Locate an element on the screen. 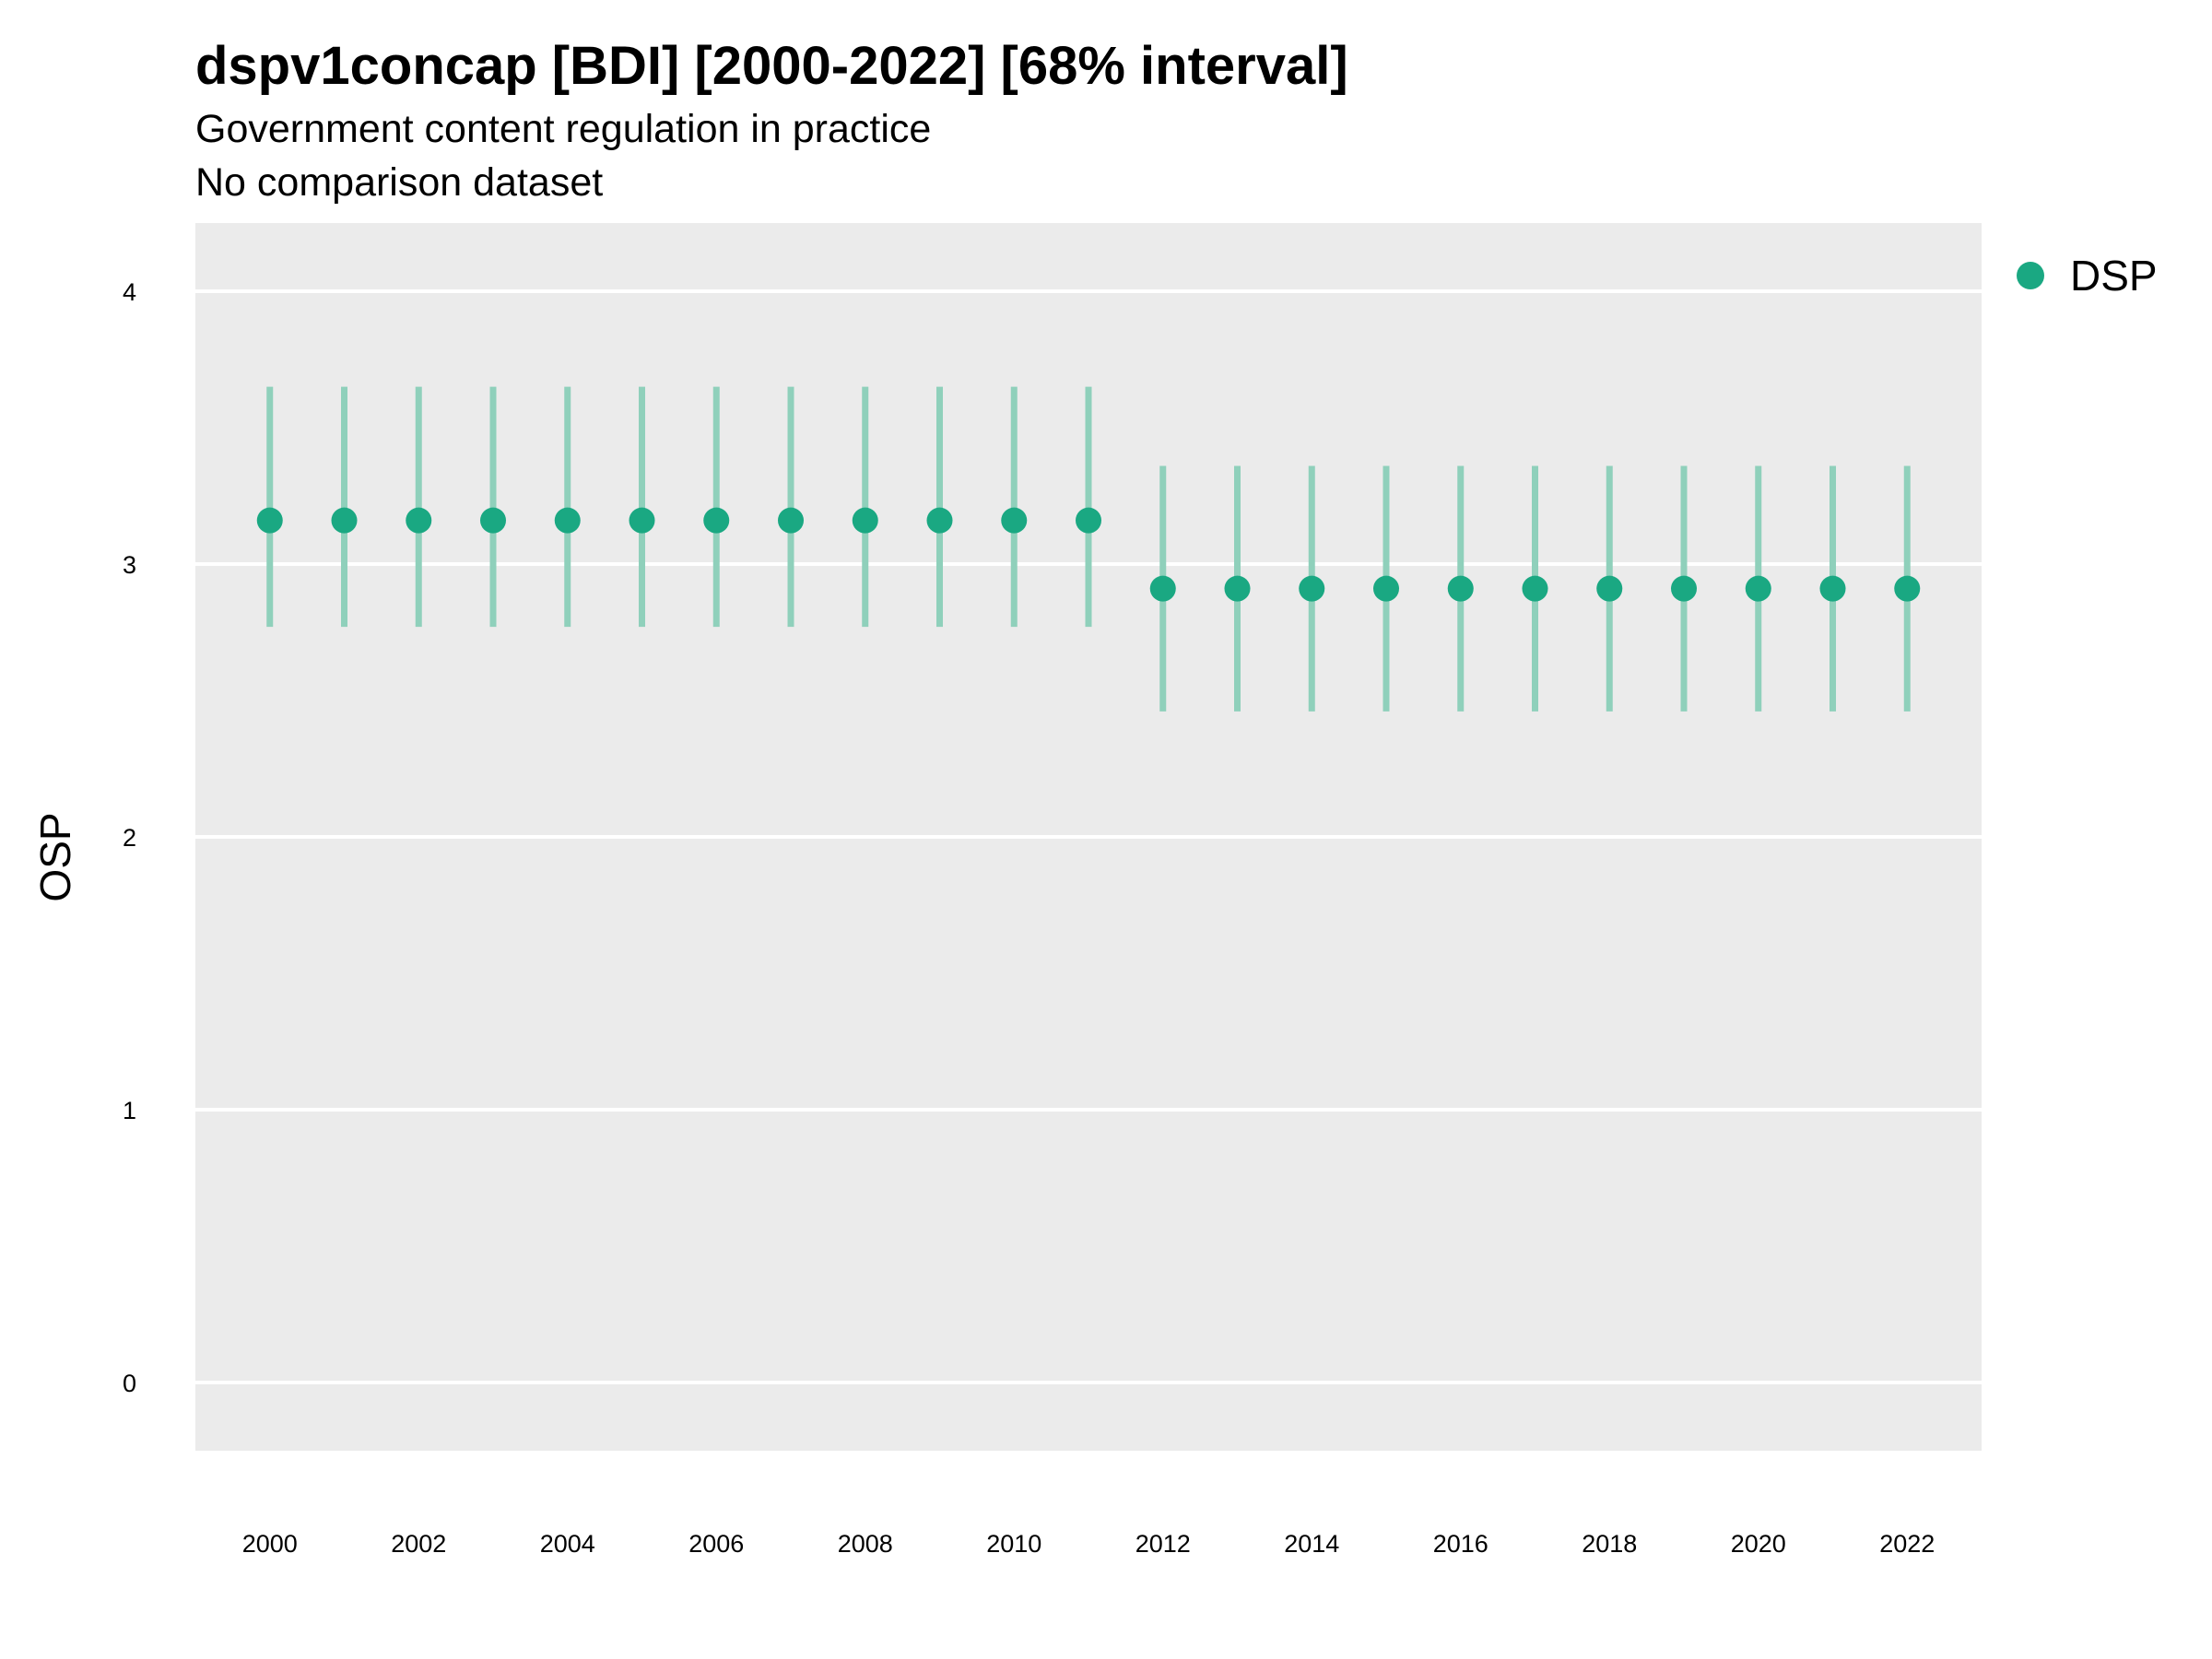  legend-label: DSP is located at coordinates (2114, 276).